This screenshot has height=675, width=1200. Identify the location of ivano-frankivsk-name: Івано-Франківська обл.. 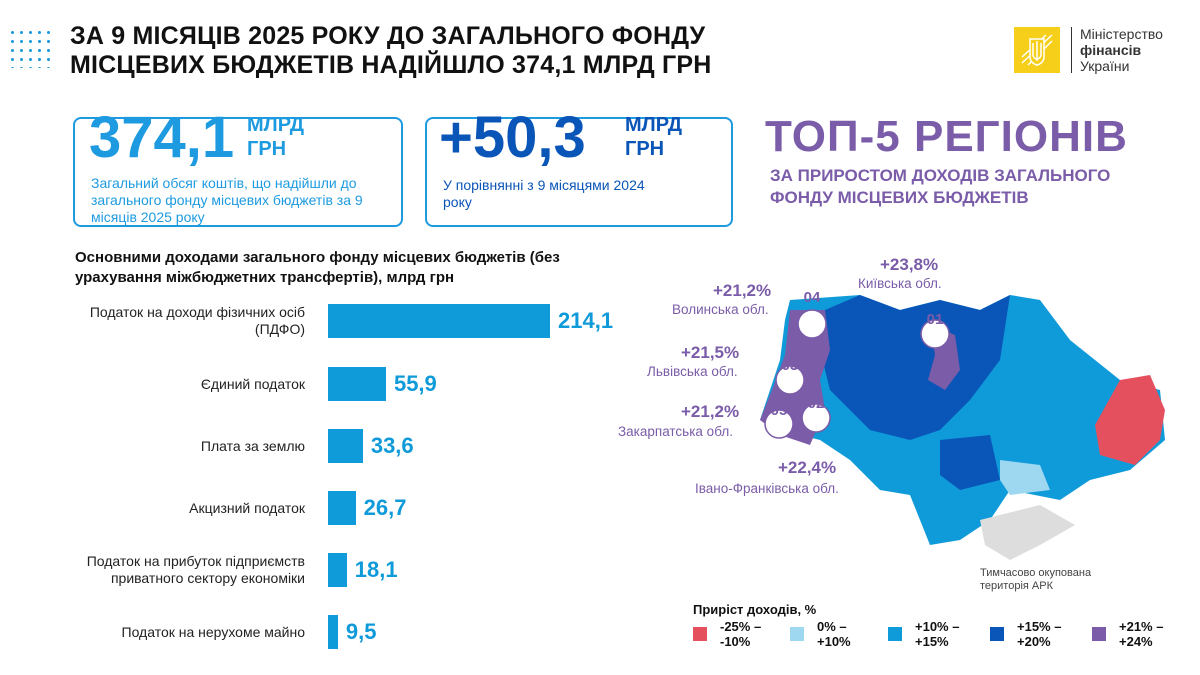
(767, 488).